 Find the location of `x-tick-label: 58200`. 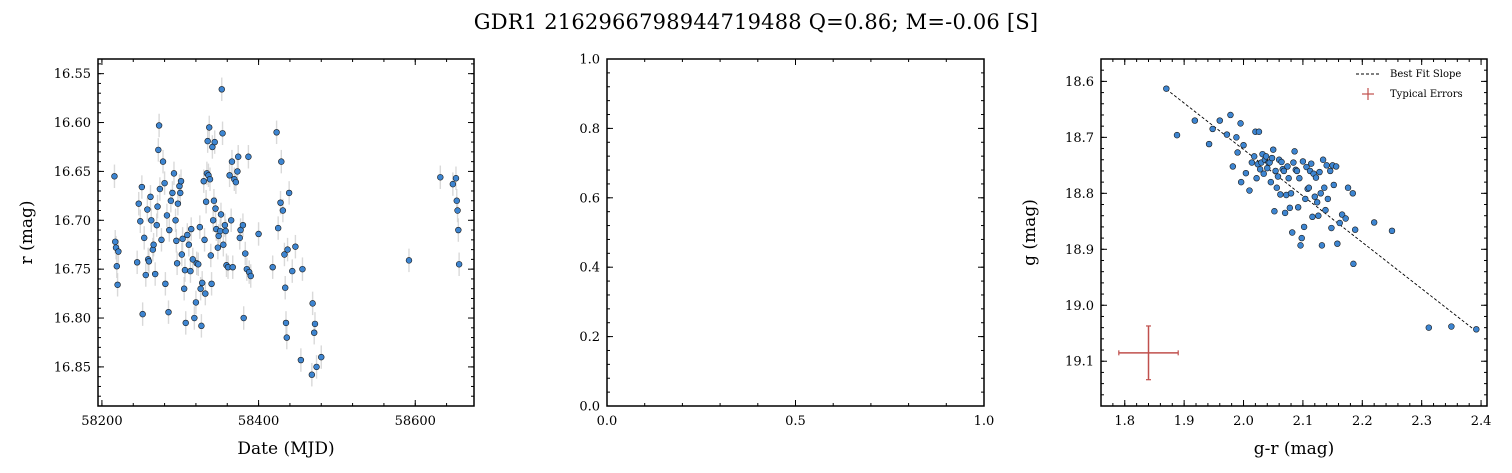

x-tick-label: 58200 is located at coordinates (101, 421).